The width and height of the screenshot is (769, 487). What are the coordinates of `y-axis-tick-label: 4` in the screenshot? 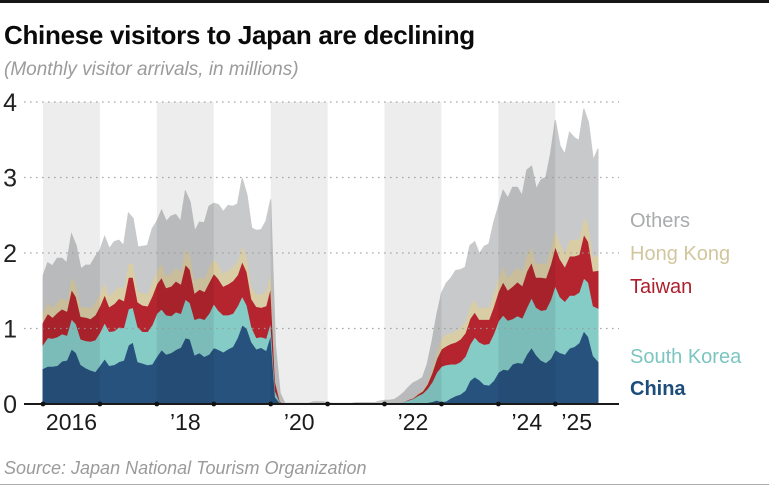 It's located at (10, 103).